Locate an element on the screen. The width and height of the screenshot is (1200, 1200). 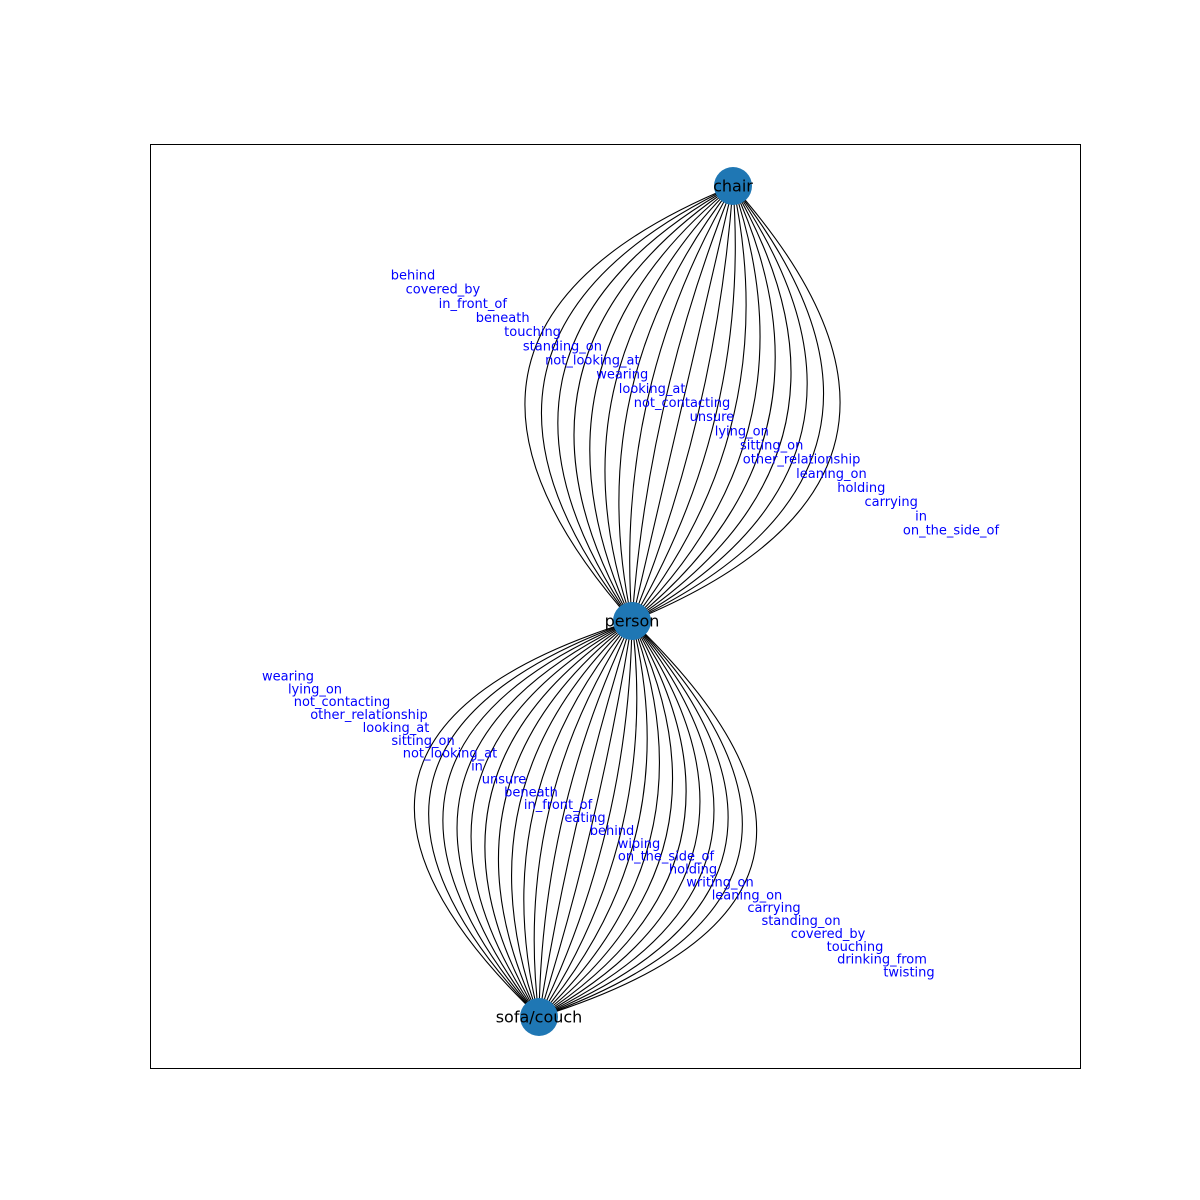
edge-person-sofa-on-the-side-of is located at coordinates (583, 819).